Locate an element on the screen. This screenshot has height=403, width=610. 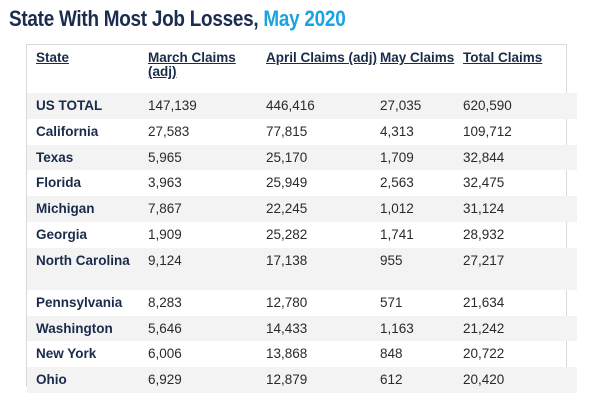
table-row: Georgia 1,909 25,282 1,741 28,932 is located at coordinates (302, 235).